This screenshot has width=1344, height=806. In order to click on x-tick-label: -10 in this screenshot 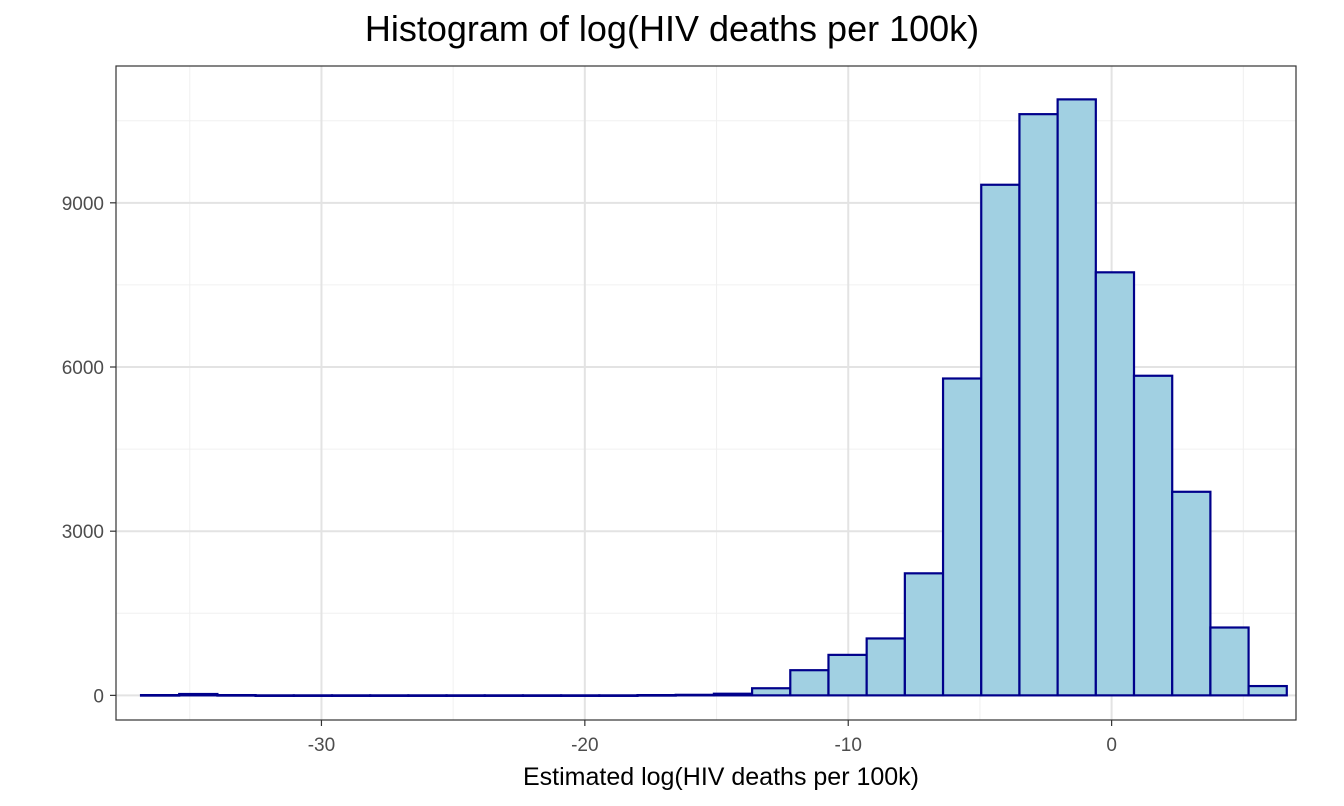, I will do `click(847, 745)`.